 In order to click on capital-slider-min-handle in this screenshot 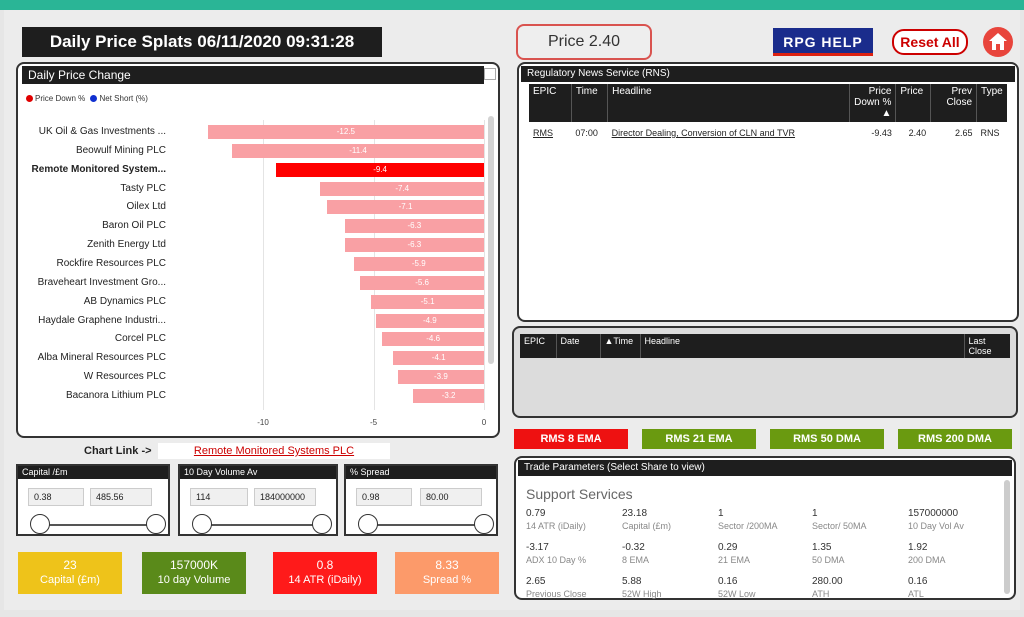, I will do `click(40, 524)`.